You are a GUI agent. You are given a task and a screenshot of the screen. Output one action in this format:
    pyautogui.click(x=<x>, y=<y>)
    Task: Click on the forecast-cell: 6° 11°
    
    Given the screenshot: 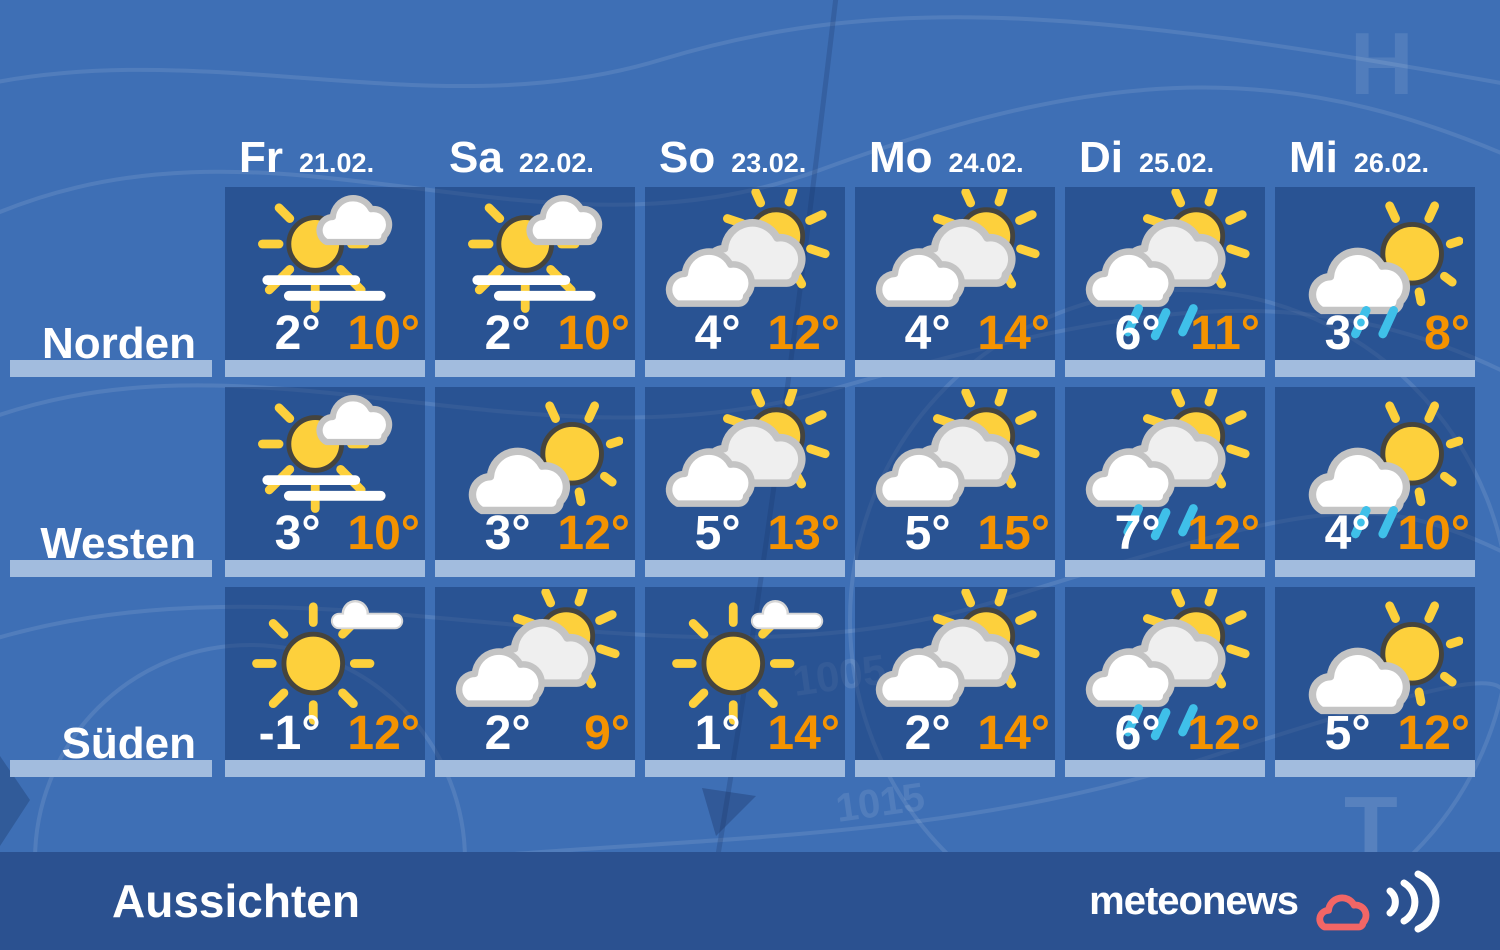 What is the action you would take?
    pyautogui.click(x=1165, y=282)
    